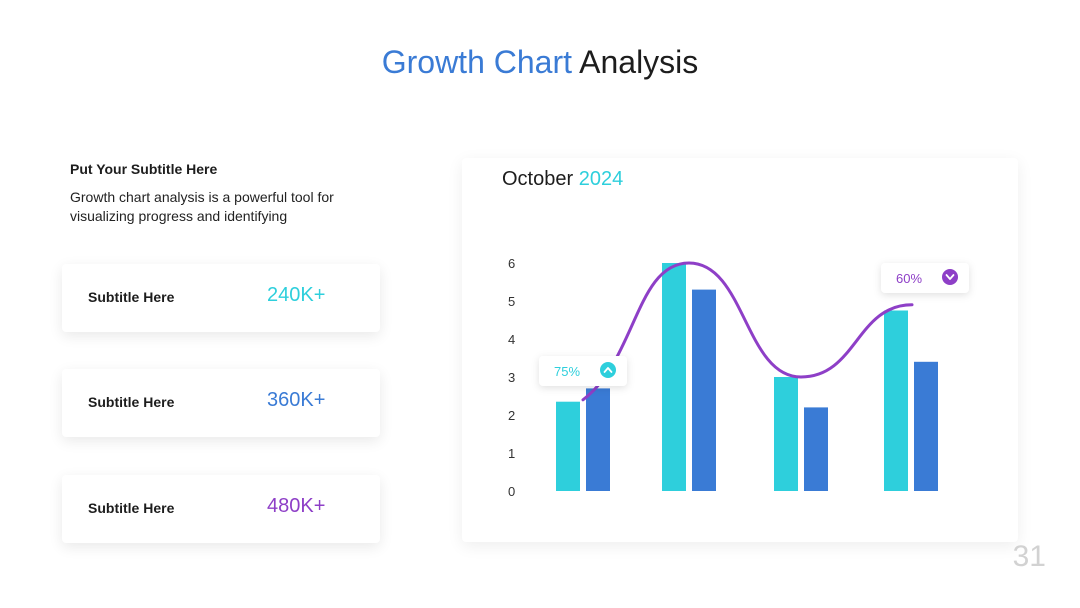  Describe the element at coordinates (221, 403) in the screenshot. I see `stat-card-2: Subtitle Here 360K+` at that location.